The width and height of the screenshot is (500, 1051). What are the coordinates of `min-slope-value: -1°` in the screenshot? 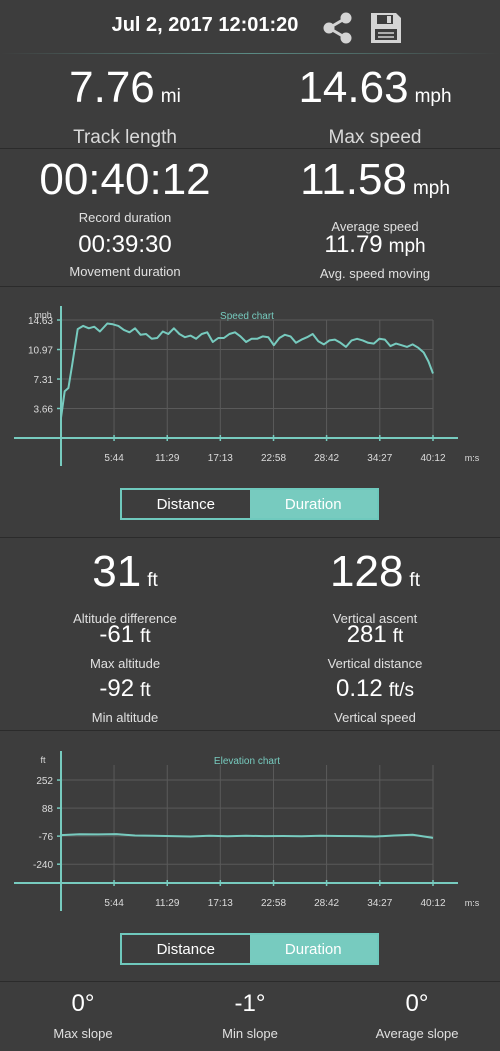 It's located at (250, 1003).